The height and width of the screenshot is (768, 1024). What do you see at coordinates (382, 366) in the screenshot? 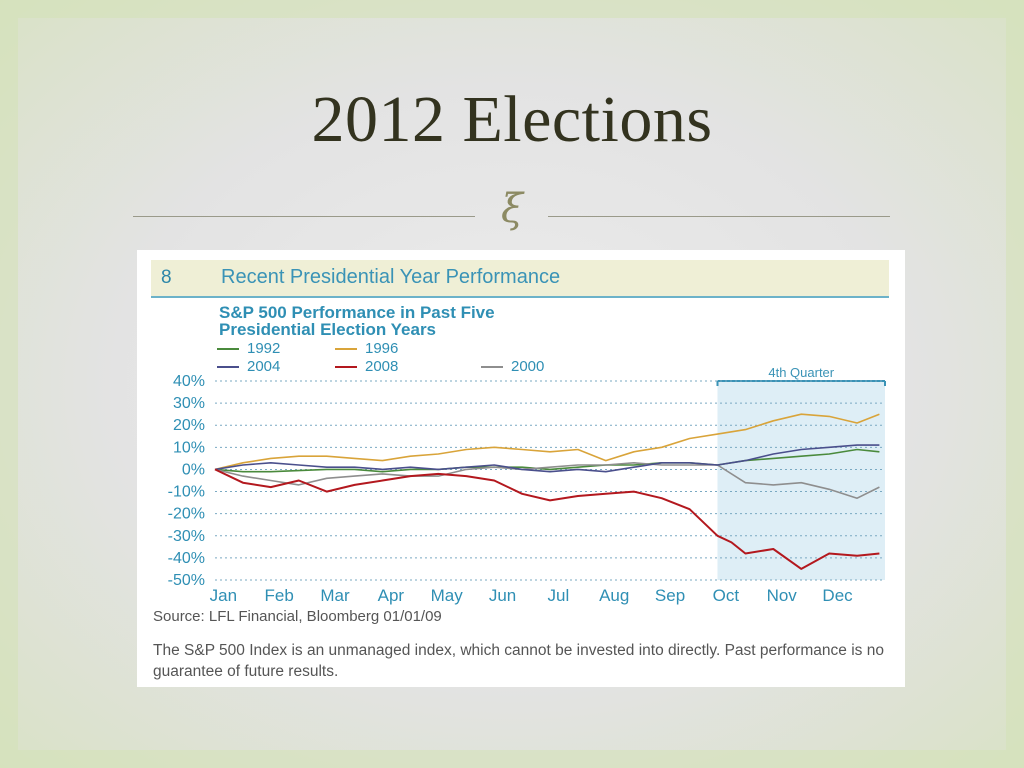
I see `legend-label: 2008` at bounding box center [382, 366].